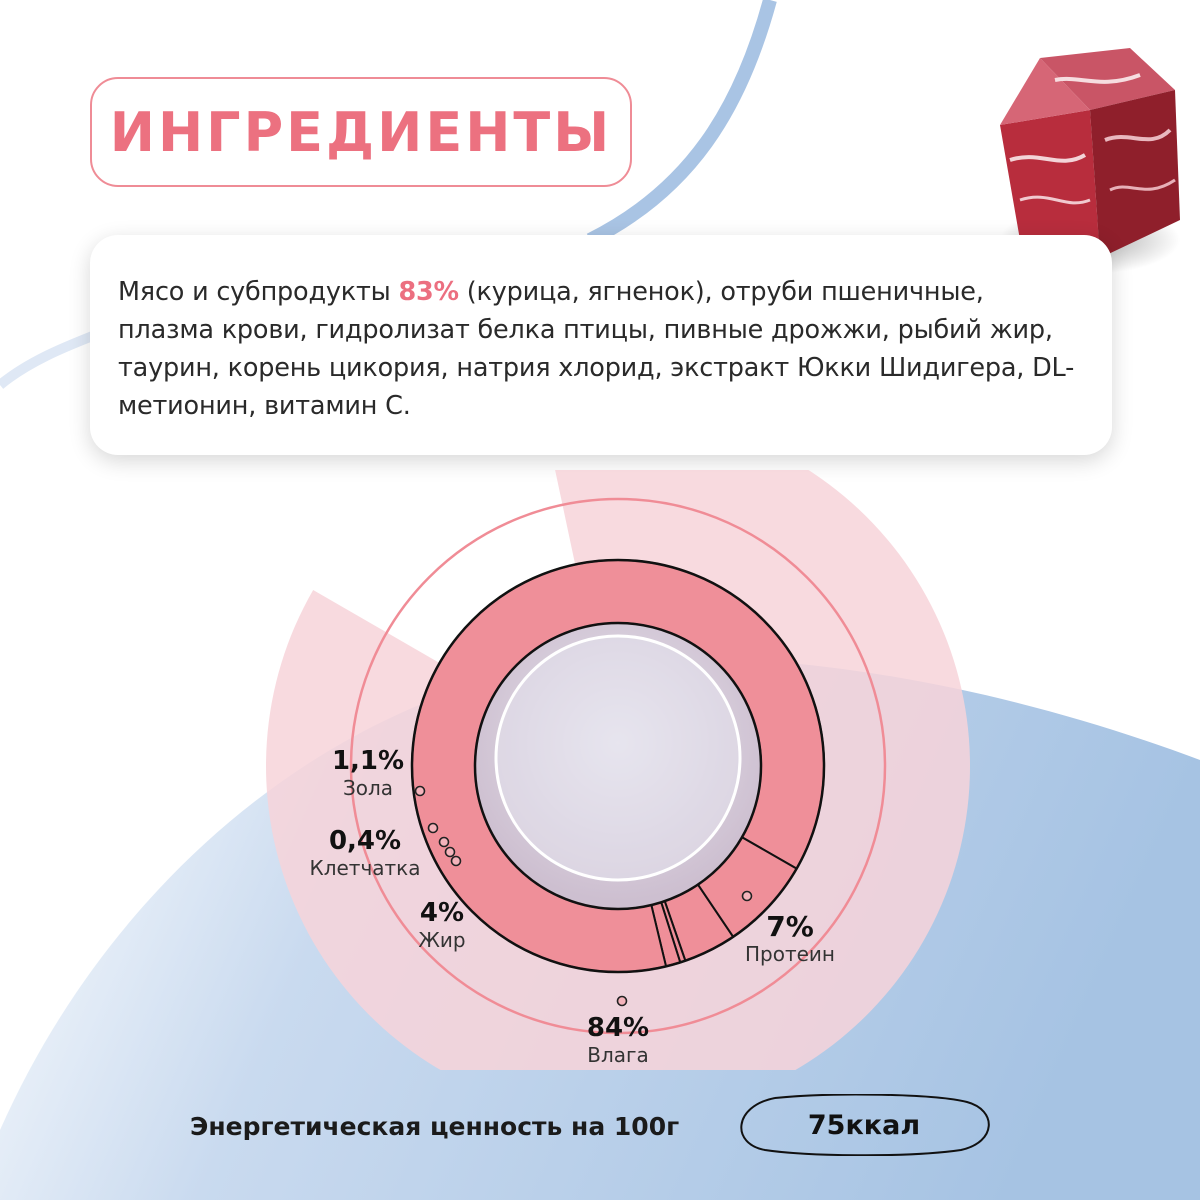 This screenshot has width=1200, height=1200. I want to click on fiber-name: Клетчатка, so click(365, 868).